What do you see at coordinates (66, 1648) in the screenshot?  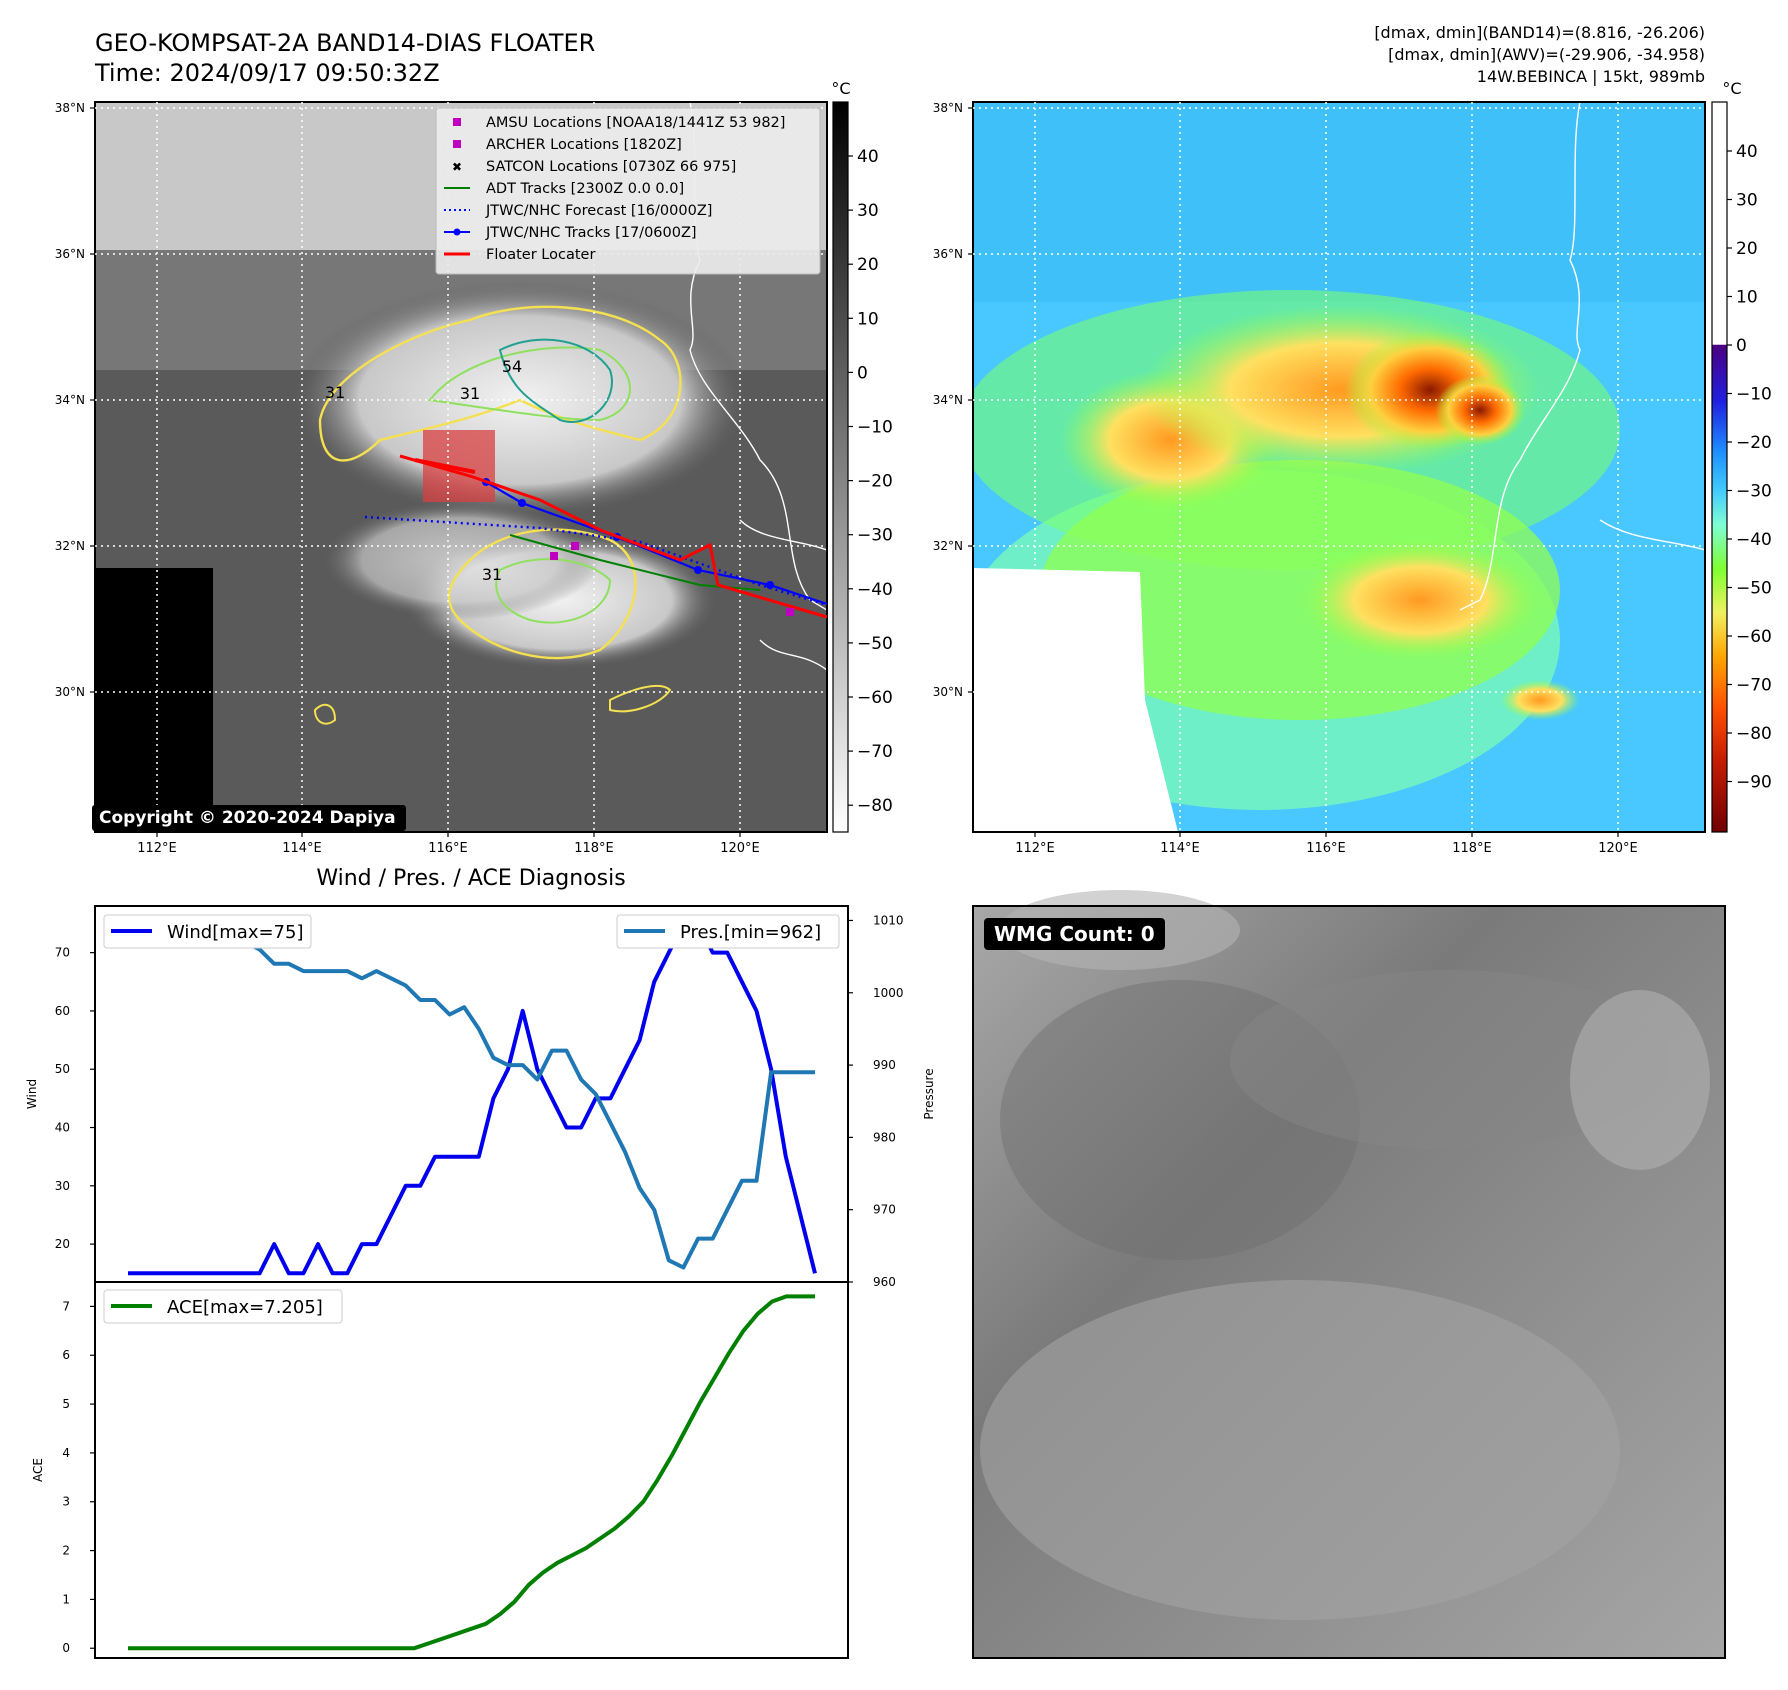 I see `y-tick-label: 0` at bounding box center [66, 1648].